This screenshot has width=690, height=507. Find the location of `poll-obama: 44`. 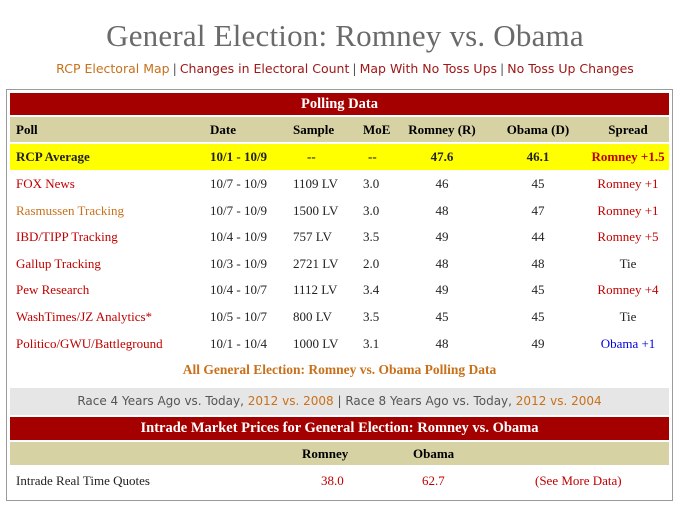

poll-obama: 44 is located at coordinates (538, 237).